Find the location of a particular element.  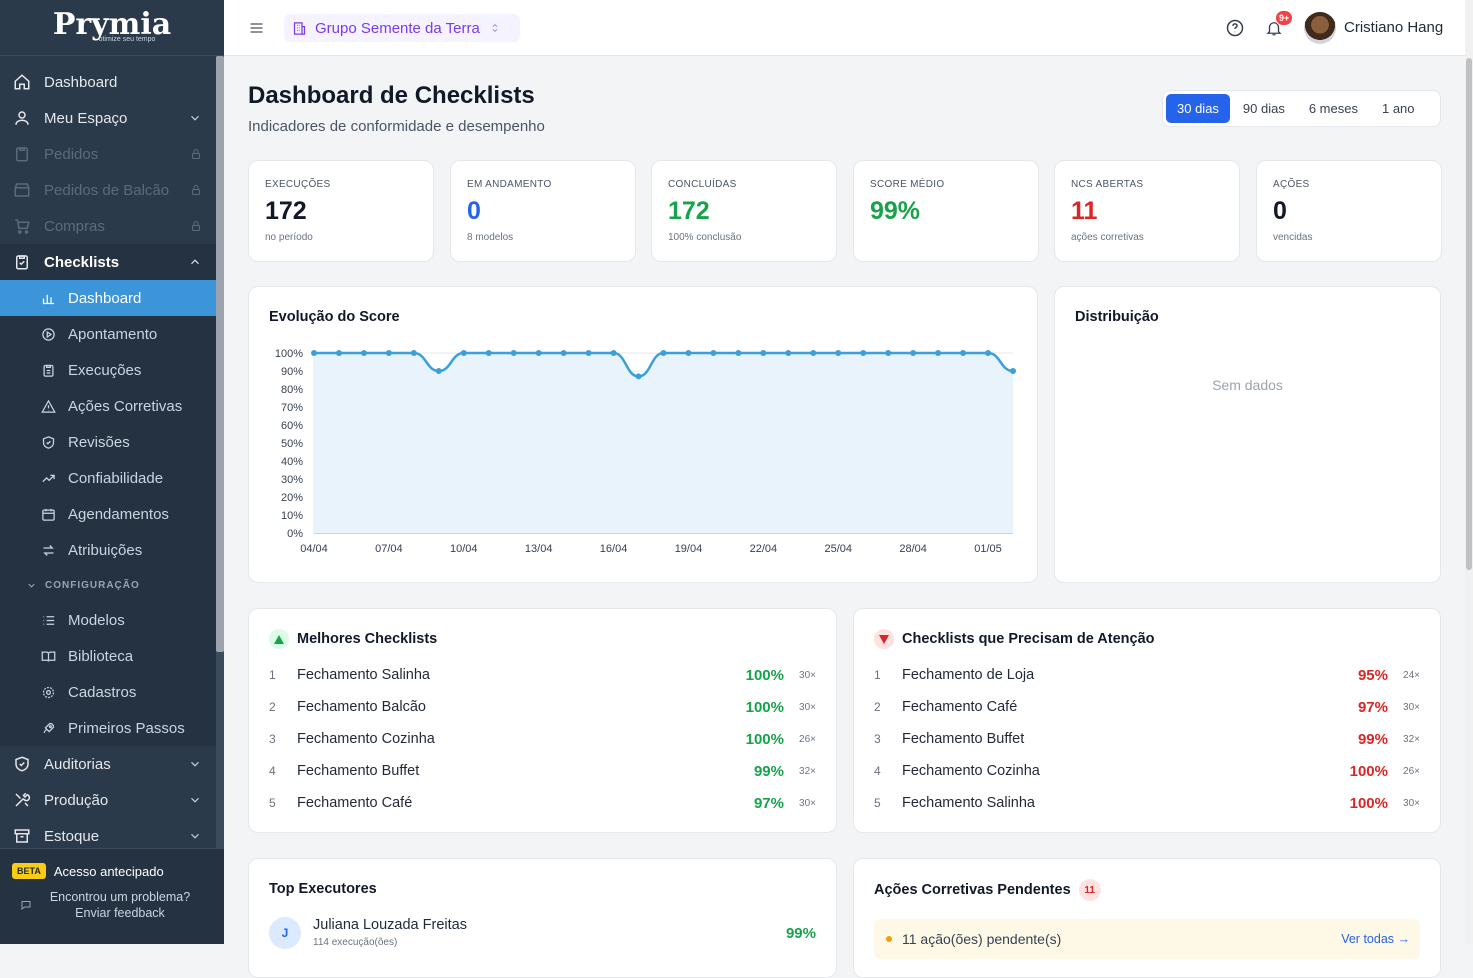

sidebar-item-meu-espaco: Meu Espaço is located at coordinates (108, 118).